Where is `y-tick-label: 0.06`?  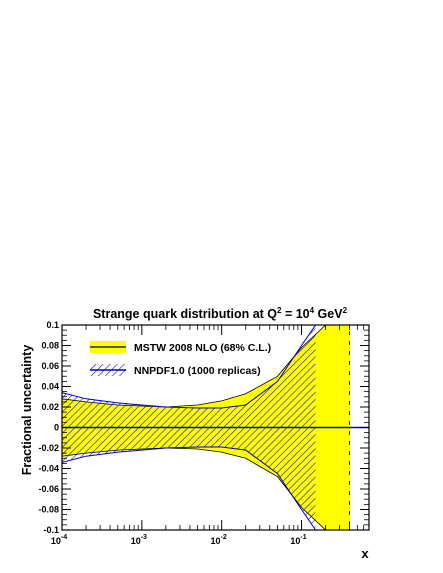
y-tick-label: 0.06 is located at coordinates (50, 366).